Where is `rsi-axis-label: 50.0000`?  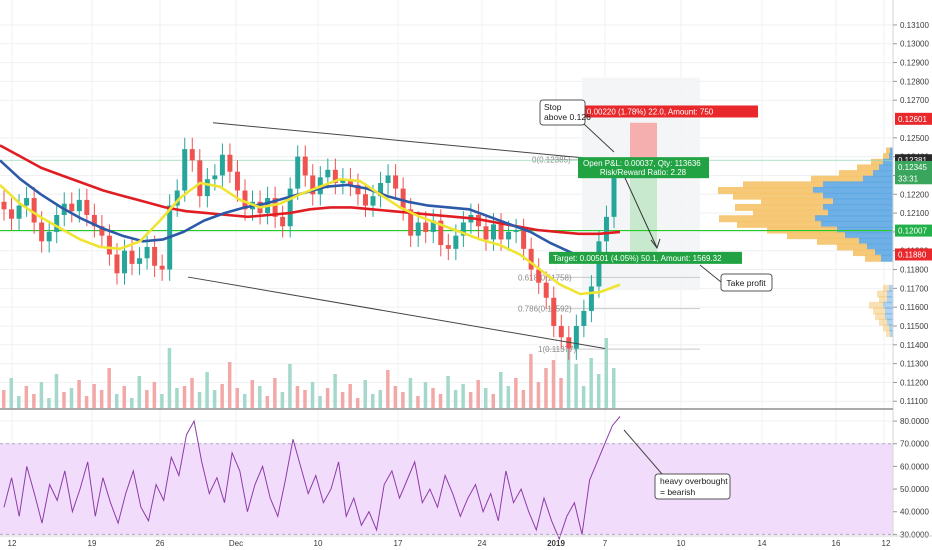
rsi-axis-label: 50.0000 is located at coordinates (914, 489).